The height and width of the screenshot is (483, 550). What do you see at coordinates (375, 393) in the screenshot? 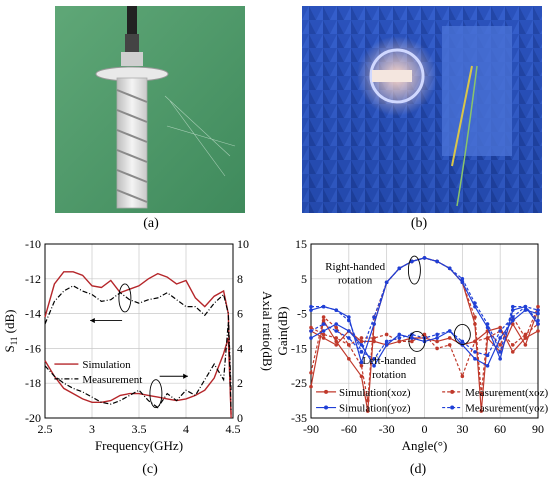
I see `legend-label: Simulation(xoz)` at bounding box center [375, 393].